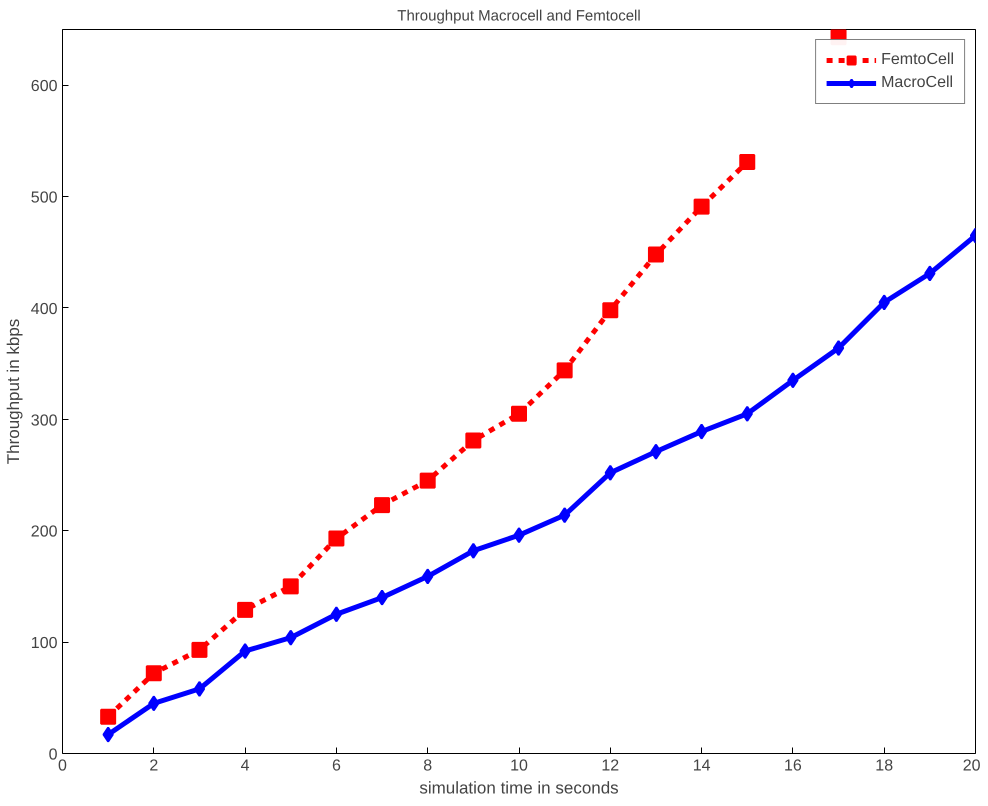 The height and width of the screenshot is (806, 988). Describe the element at coordinates (53, 755) in the screenshot. I see `y-tick-label: 0` at that location.